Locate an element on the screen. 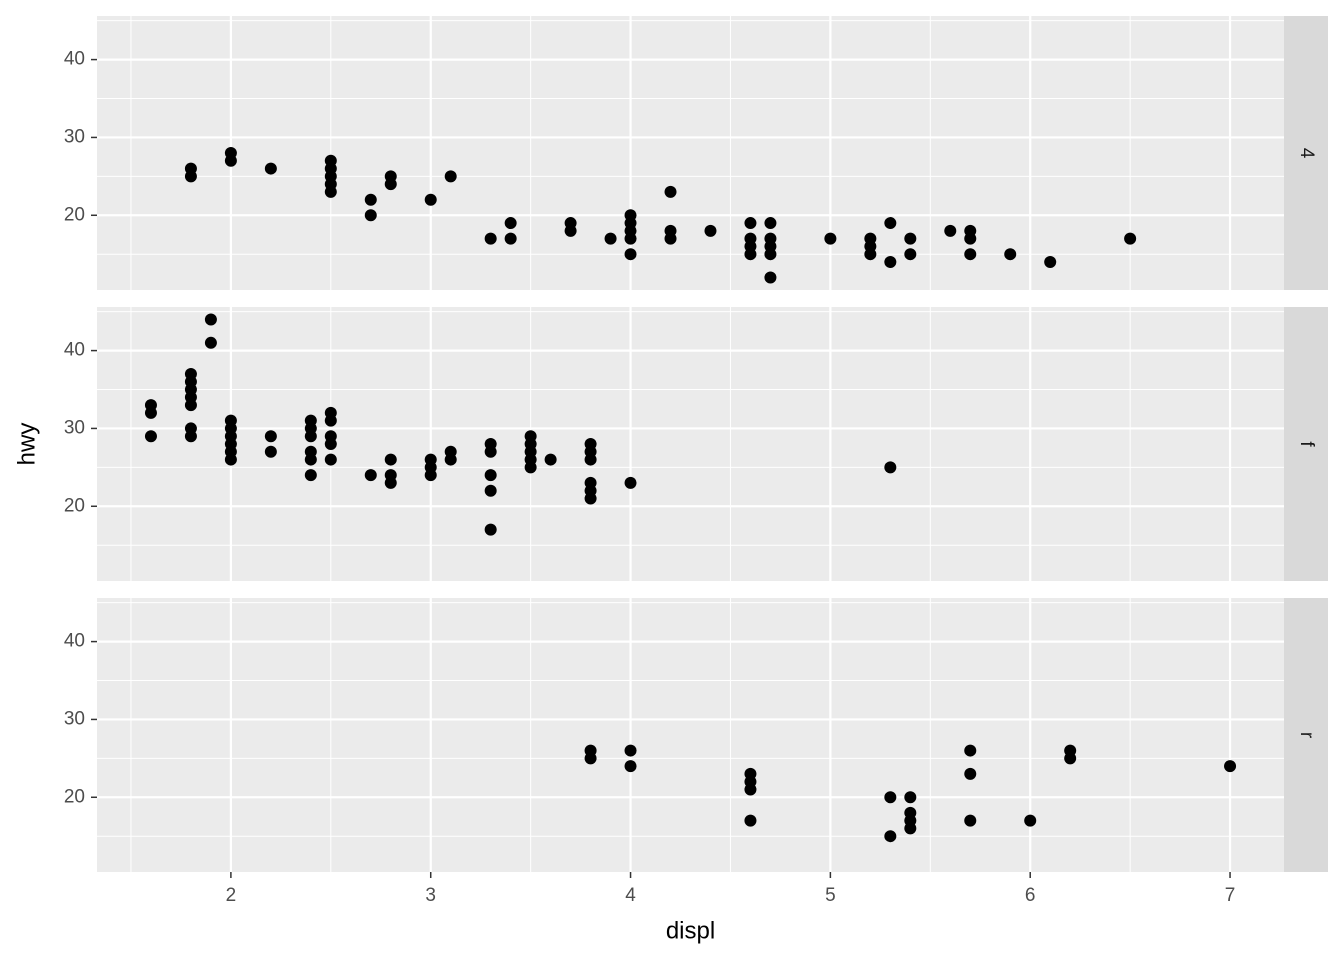  x-axis-label: displ is located at coordinates (690, 930).